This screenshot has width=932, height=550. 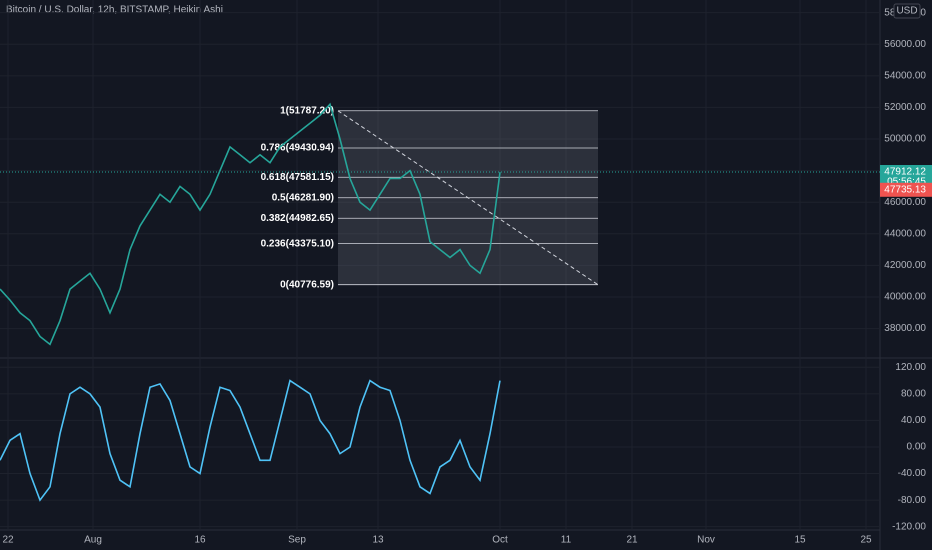 What do you see at coordinates (250, 440) in the screenshot?
I see `series-line` at bounding box center [250, 440].